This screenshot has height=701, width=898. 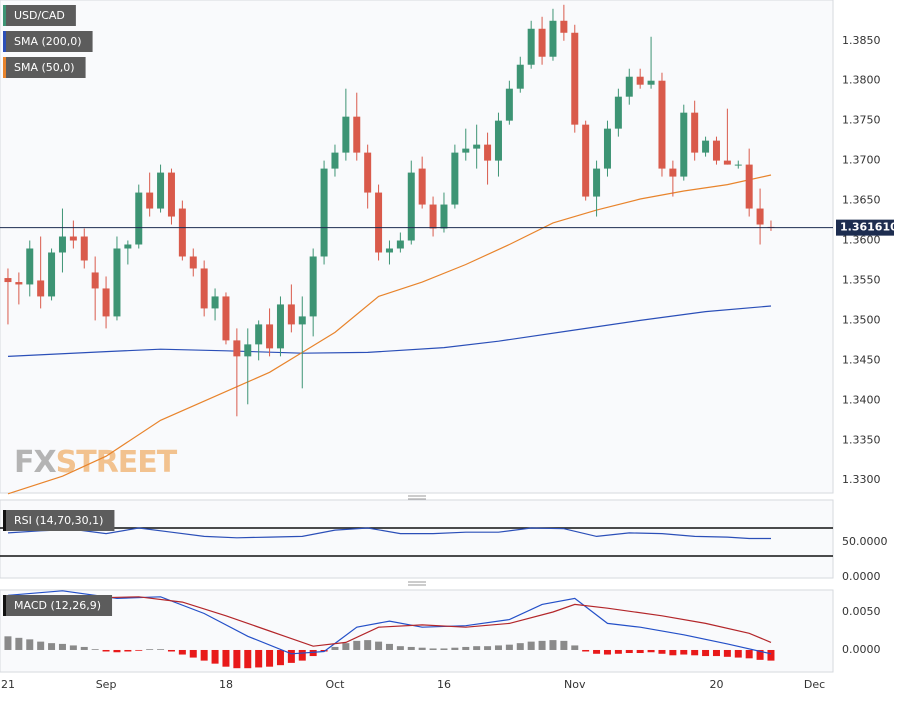 I want to click on legend-label: USD/CAD, so click(x=39, y=15).